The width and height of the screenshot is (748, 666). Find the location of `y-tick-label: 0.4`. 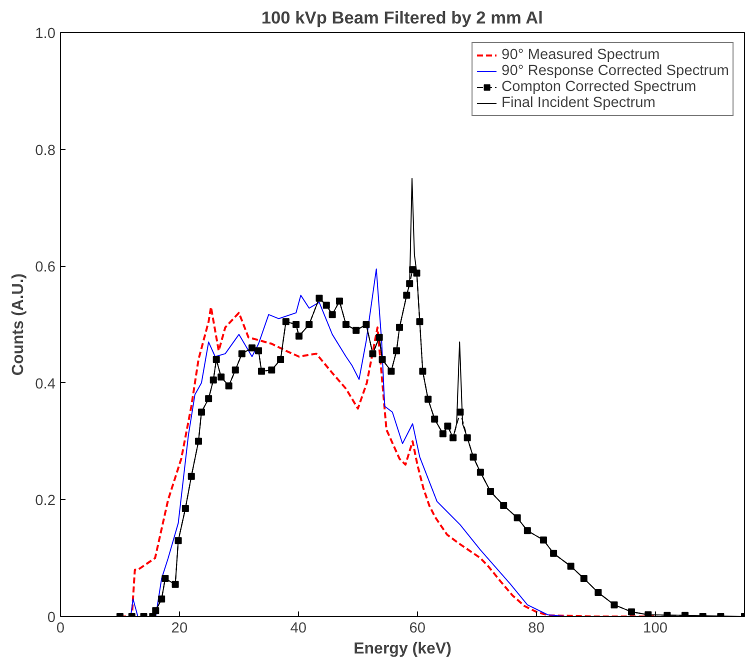

y-tick-label: 0.4 is located at coordinates (45, 384).